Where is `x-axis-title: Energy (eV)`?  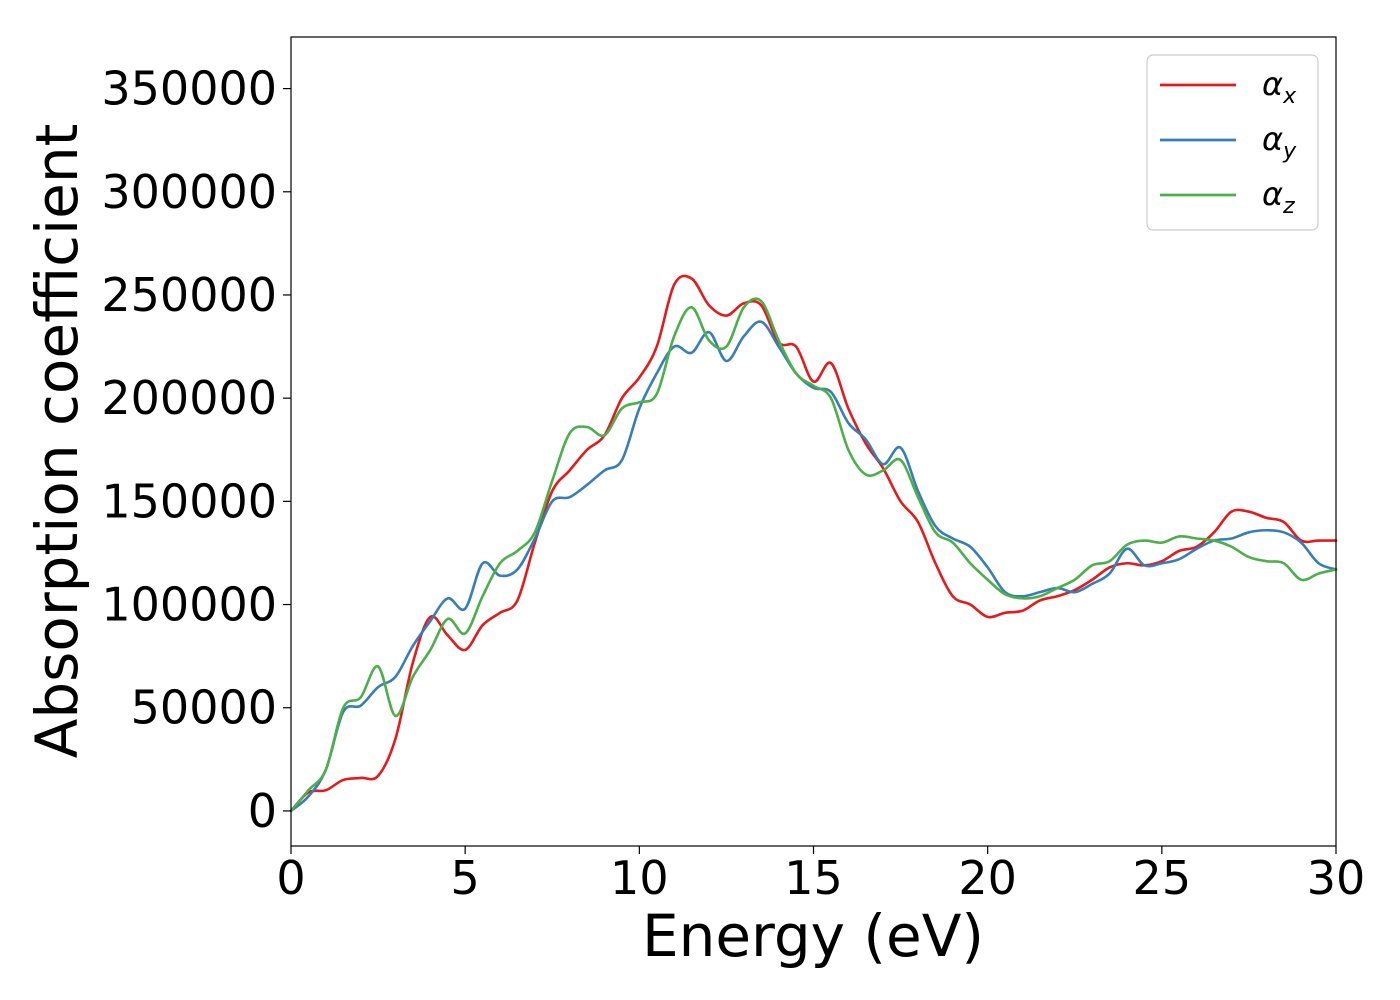 x-axis-title: Energy (eV) is located at coordinates (813, 936).